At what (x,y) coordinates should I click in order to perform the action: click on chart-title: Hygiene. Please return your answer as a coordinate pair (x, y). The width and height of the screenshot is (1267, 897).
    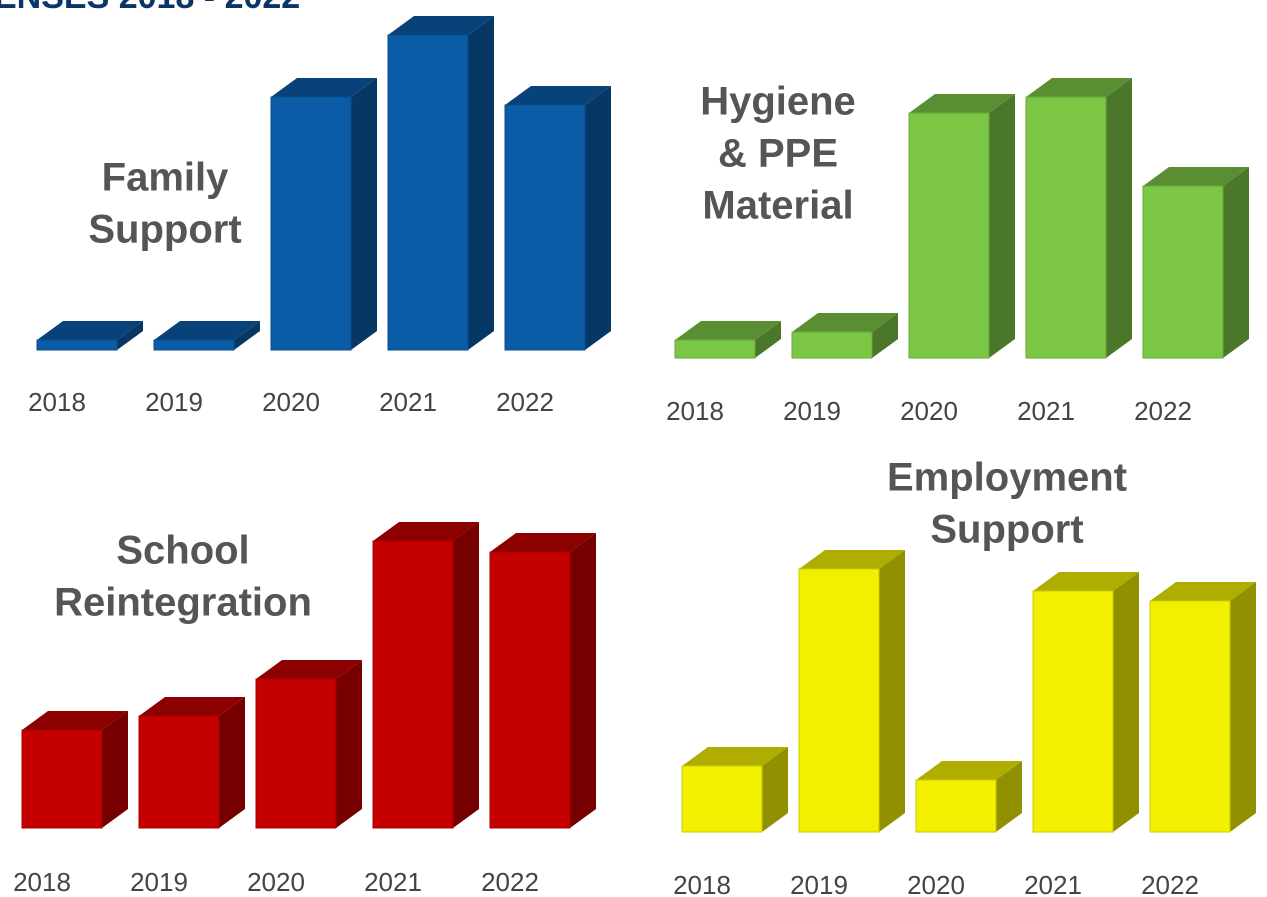
    Looking at the image, I should click on (778, 102).